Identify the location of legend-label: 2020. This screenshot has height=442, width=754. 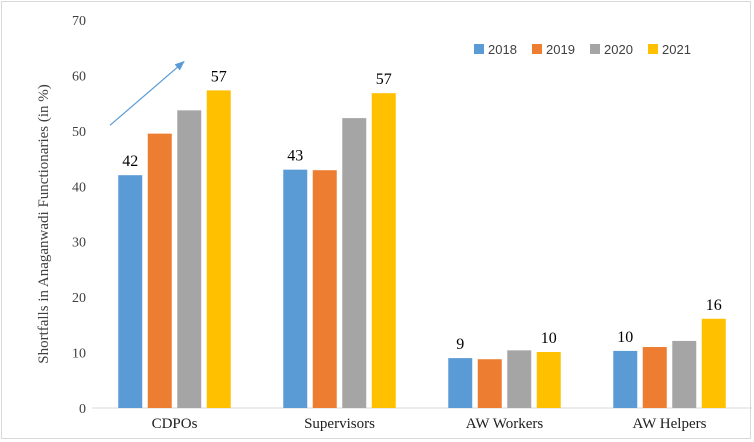
(618, 49).